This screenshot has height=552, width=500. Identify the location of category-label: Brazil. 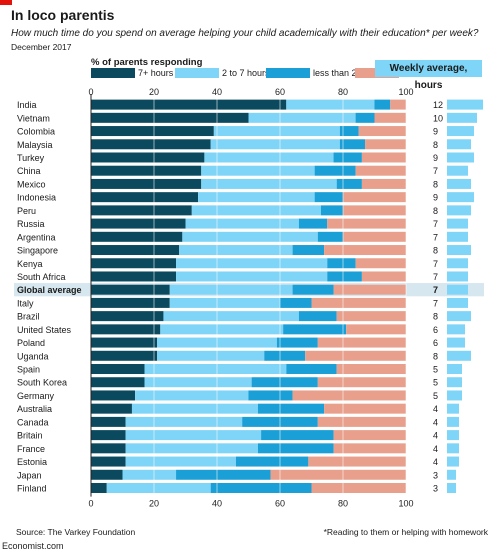
(28, 317).